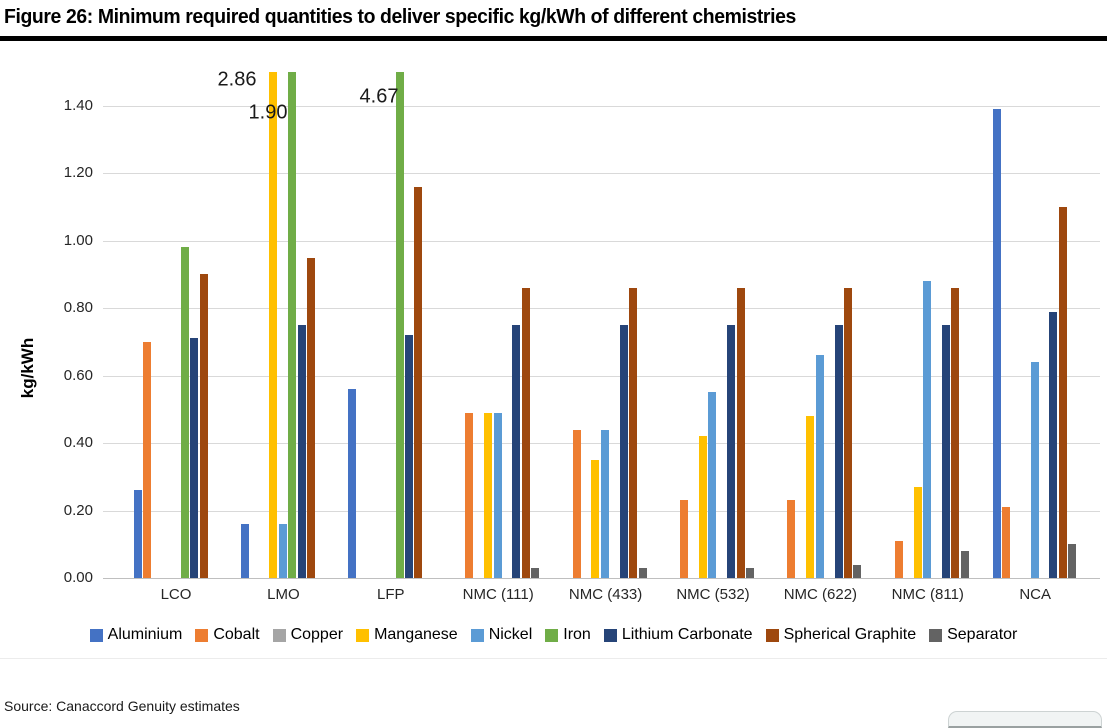 This screenshot has height=728, width=1107. Describe the element at coordinates (498, 594) in the screenshot. I see `x-category-label: NMC (111)` at that location.